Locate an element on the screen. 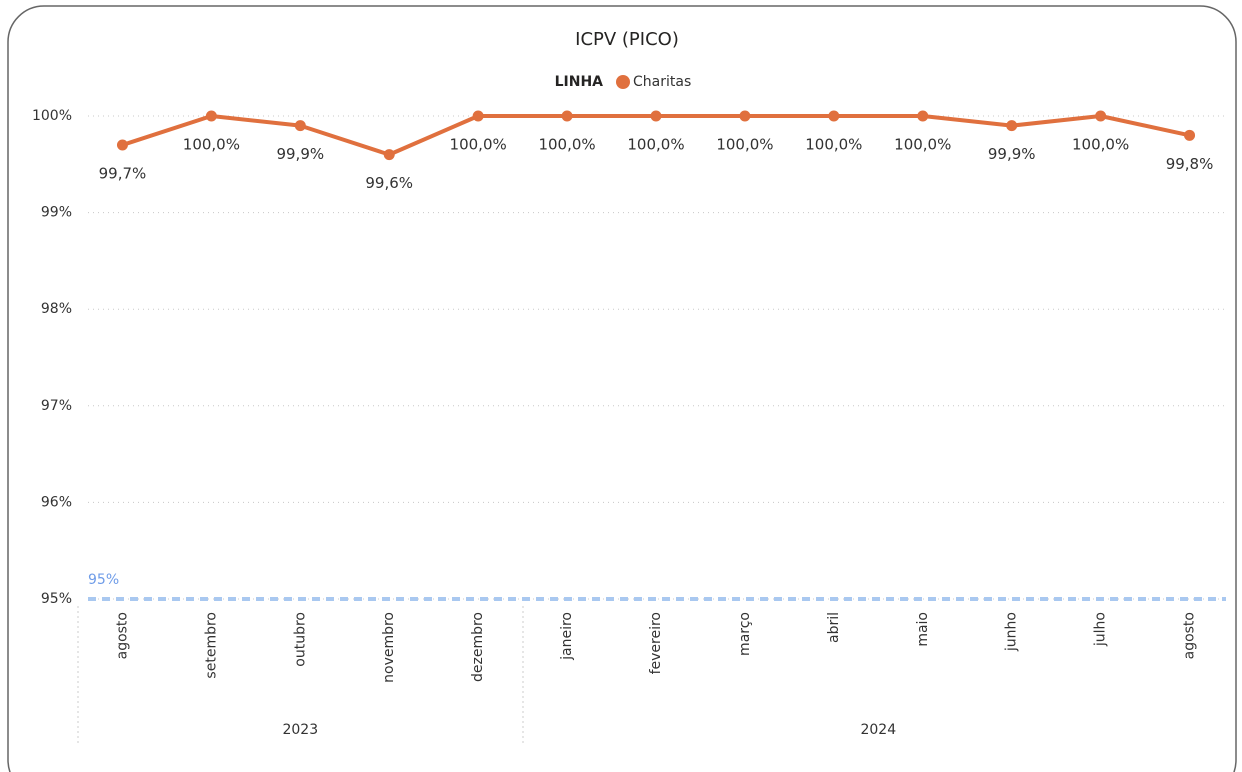 Image resolution: width=1242 pixels, height=772 pixels. x-tick-label: março is located at coordinates (745, 634).